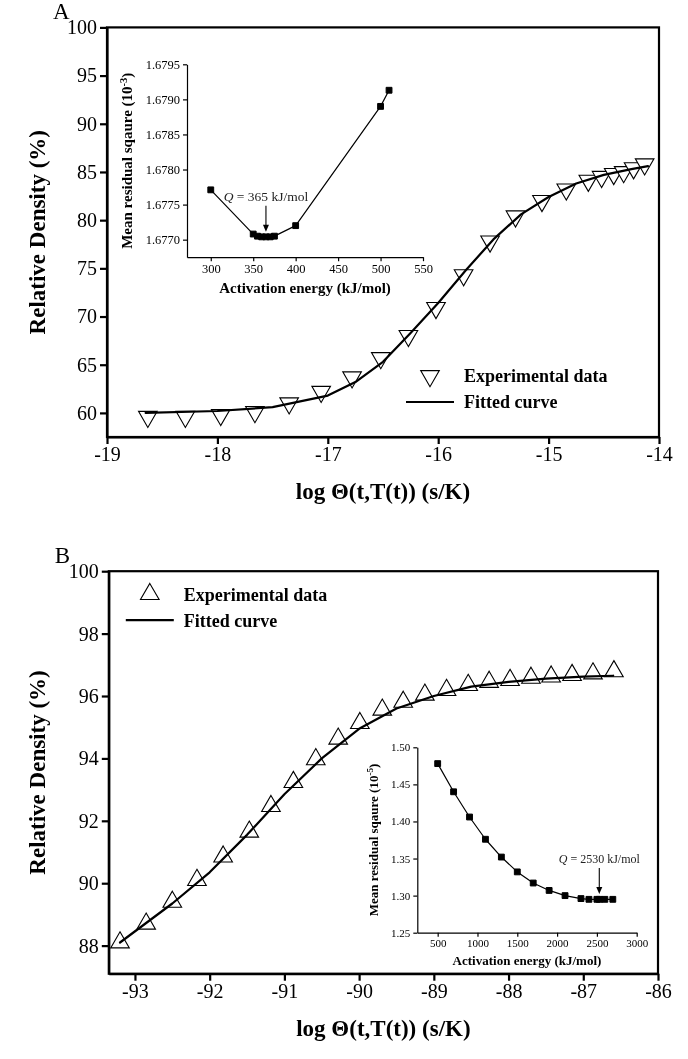 The height and width of the screenshot is (1059, 688). I want to click on y-tick-label: 1.6795, so click(162, 64).